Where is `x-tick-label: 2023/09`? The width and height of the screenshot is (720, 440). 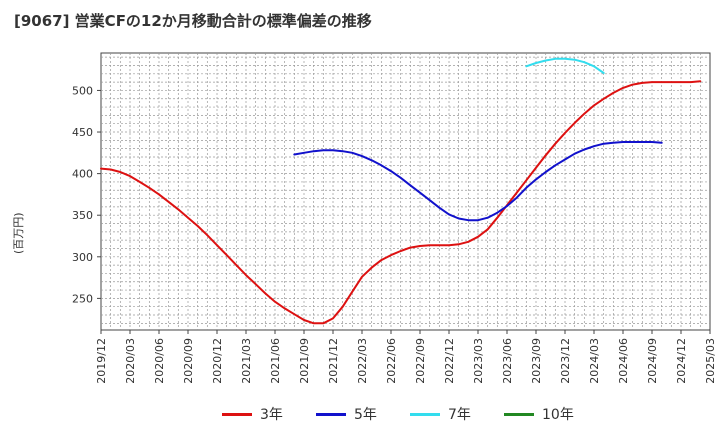 x-tick-label: 2023/09 is located at coordinates (536, 361).